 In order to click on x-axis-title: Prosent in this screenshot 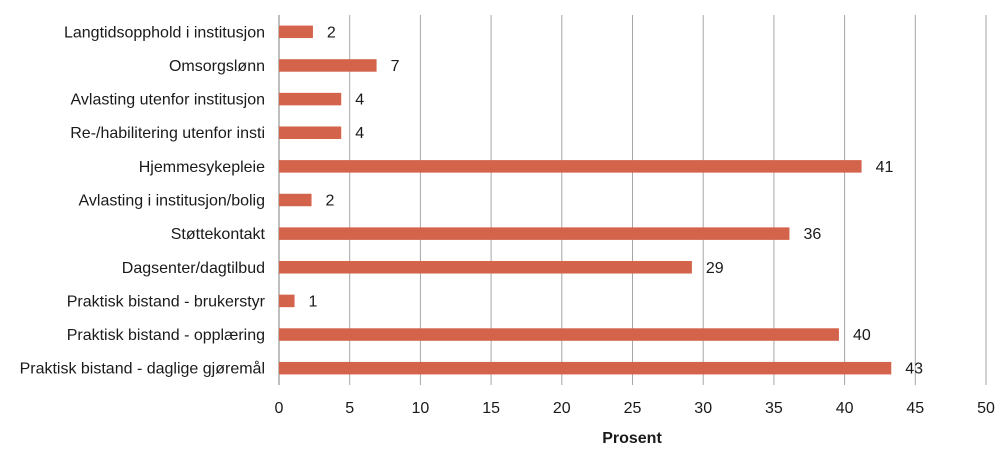, I will do `click(632, 438)`.